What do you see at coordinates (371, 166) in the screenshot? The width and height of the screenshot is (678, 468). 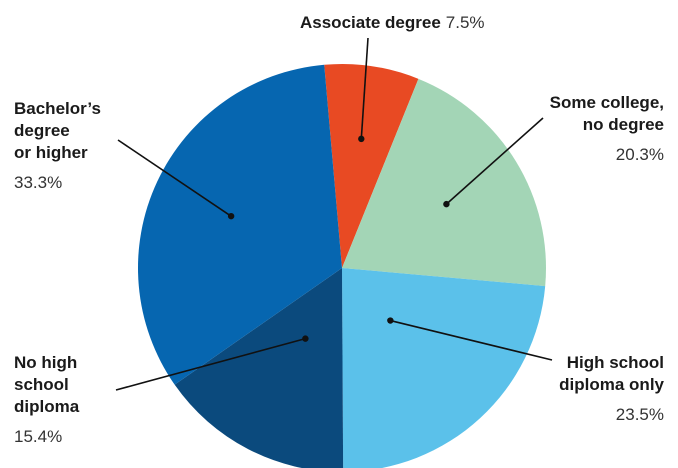 I see `slice-associate-degree` at bounding box center [371, 166].